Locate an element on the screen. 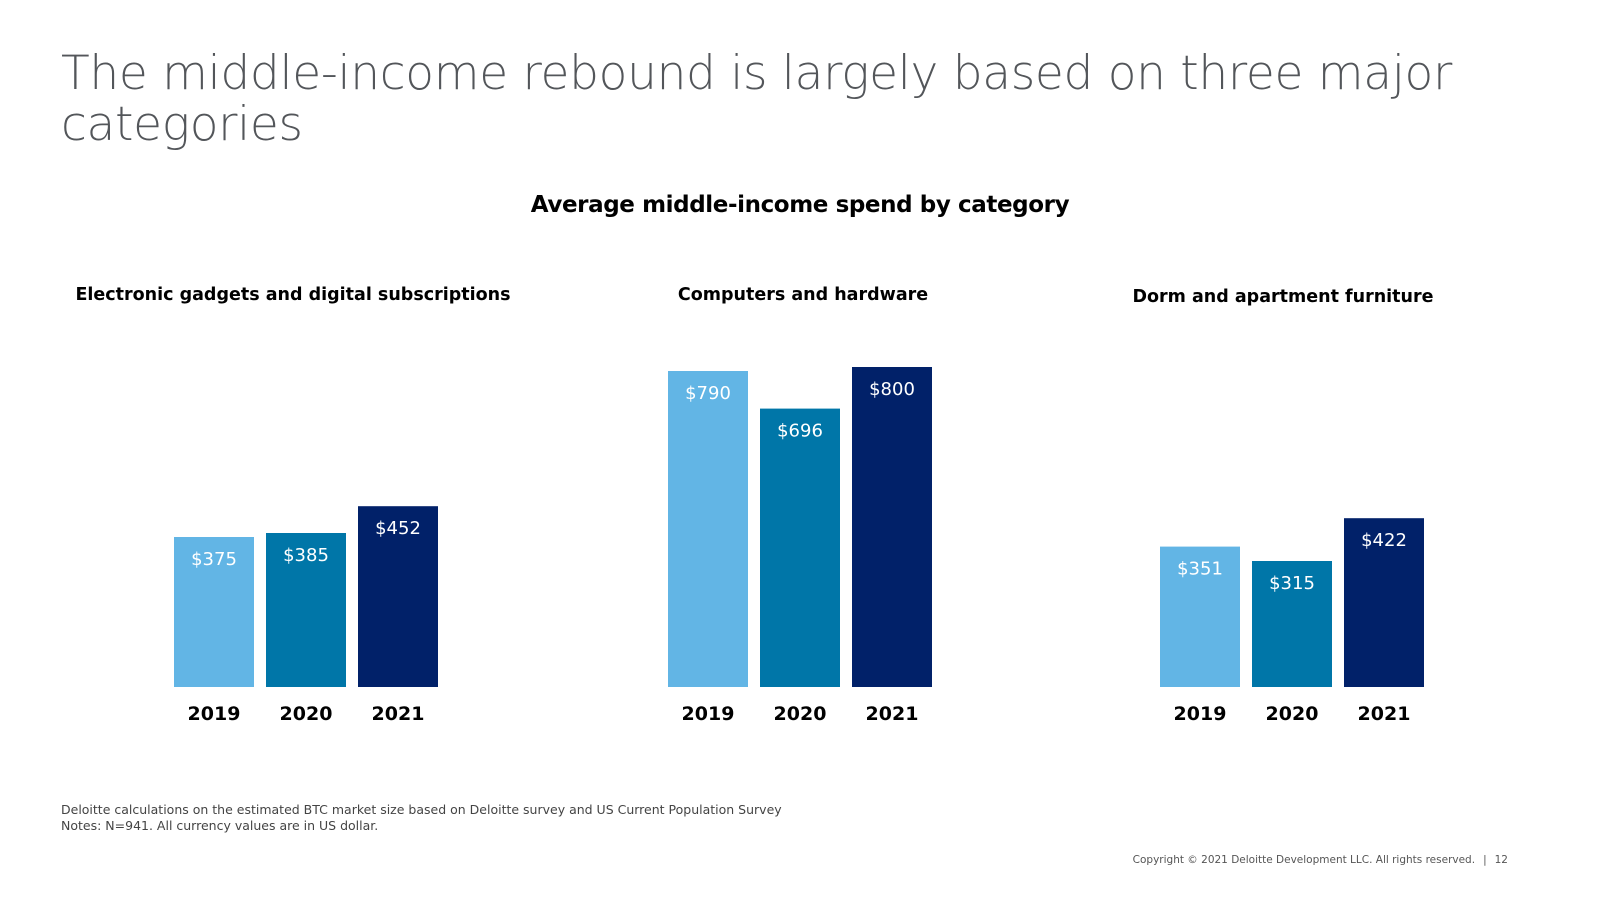 The image size is (1600, 900). data-label: $422 is located at coordinates (1384, 540).